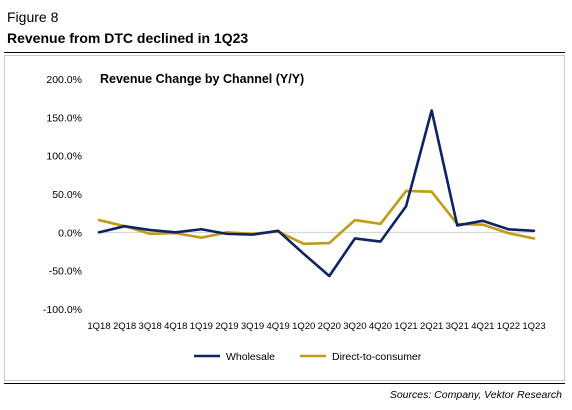 The height and width of the screenshot is (410, 572). What do you see at coordinates (64, 157) in the screenshot?
I see `y-tick-label: 100.0%` at bounding box center [64, 157].